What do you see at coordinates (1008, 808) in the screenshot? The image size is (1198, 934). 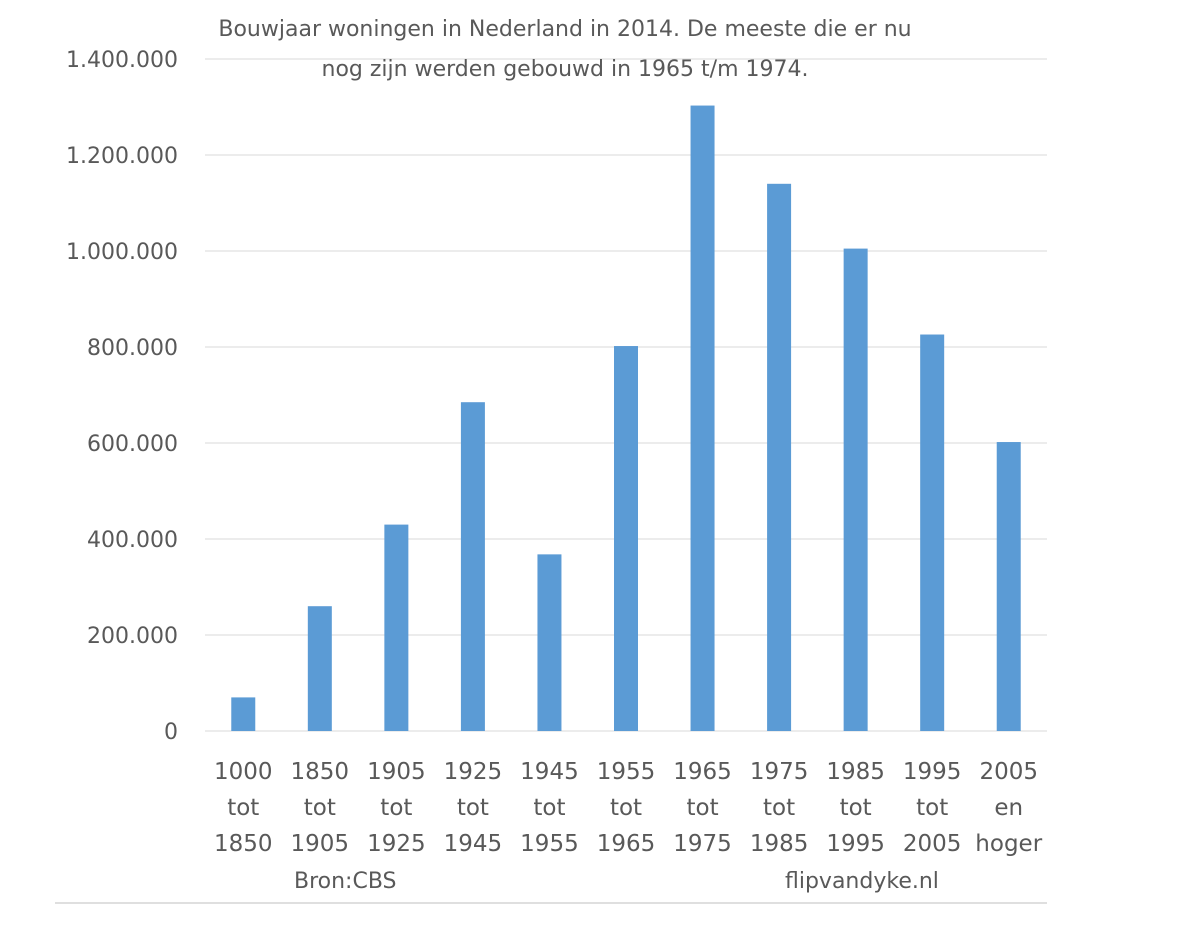 I see `x-tick-label: en` at bounding box center [1008, 808].